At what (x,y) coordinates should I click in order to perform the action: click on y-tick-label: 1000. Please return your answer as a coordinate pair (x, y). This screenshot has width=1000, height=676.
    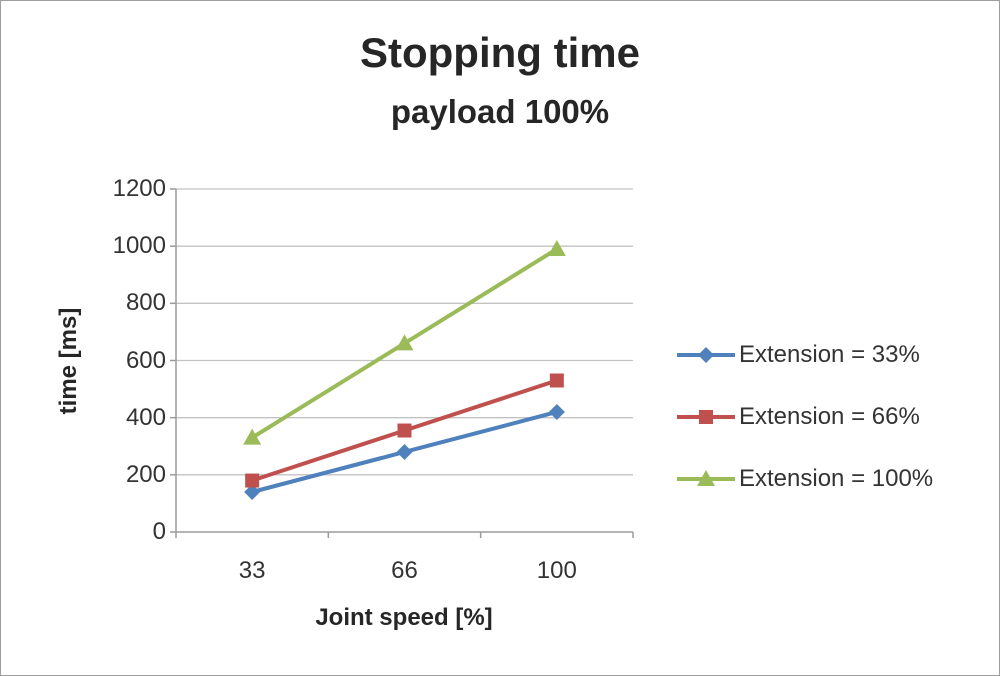
    Looking at the image, I should click on (139, 246).